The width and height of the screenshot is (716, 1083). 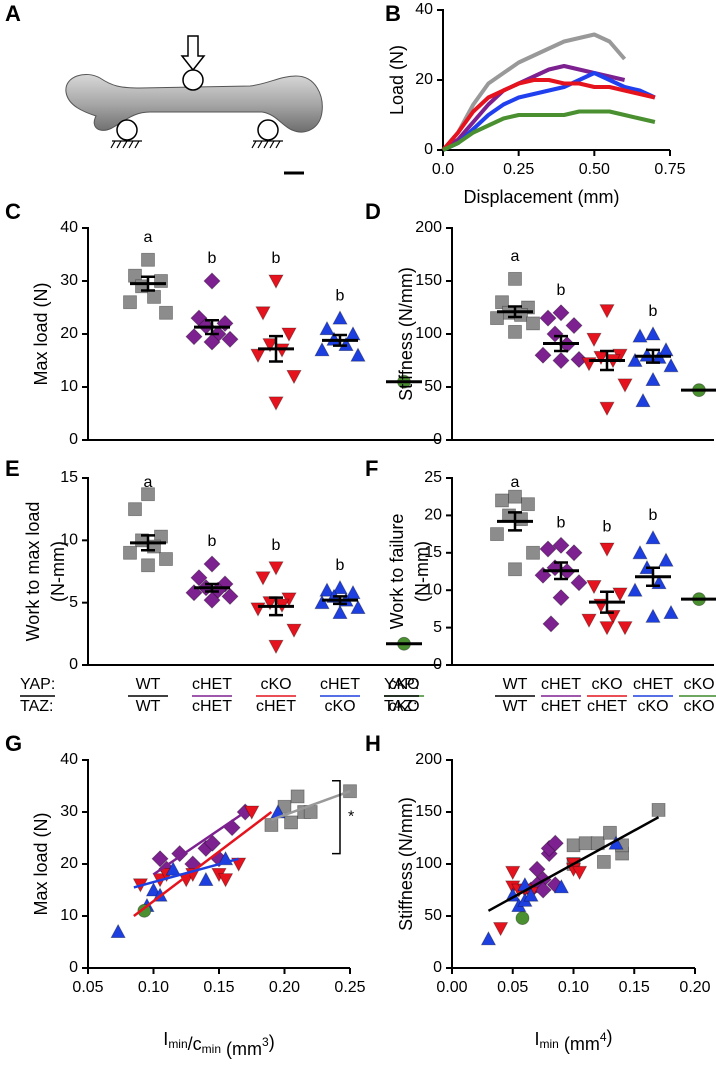 I want to click on y-axis-label: (N-mm), so click(x=58, y=571).